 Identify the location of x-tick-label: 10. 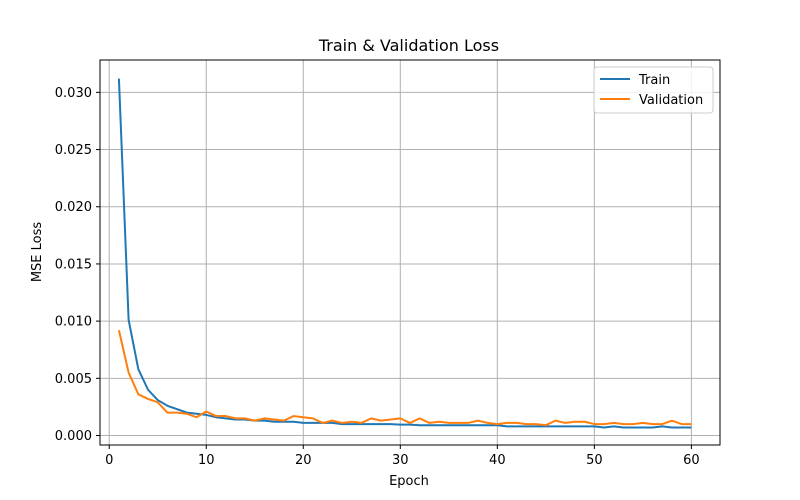
(206, 460).